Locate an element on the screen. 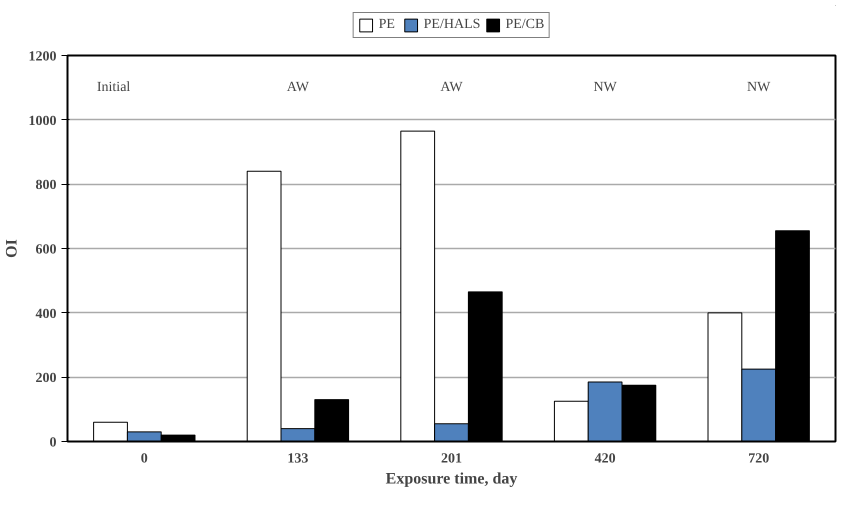 Image resolution: width=864 pixels, height=514 pixels. x-tick-label: 0 is located at coordinates (144, 459).